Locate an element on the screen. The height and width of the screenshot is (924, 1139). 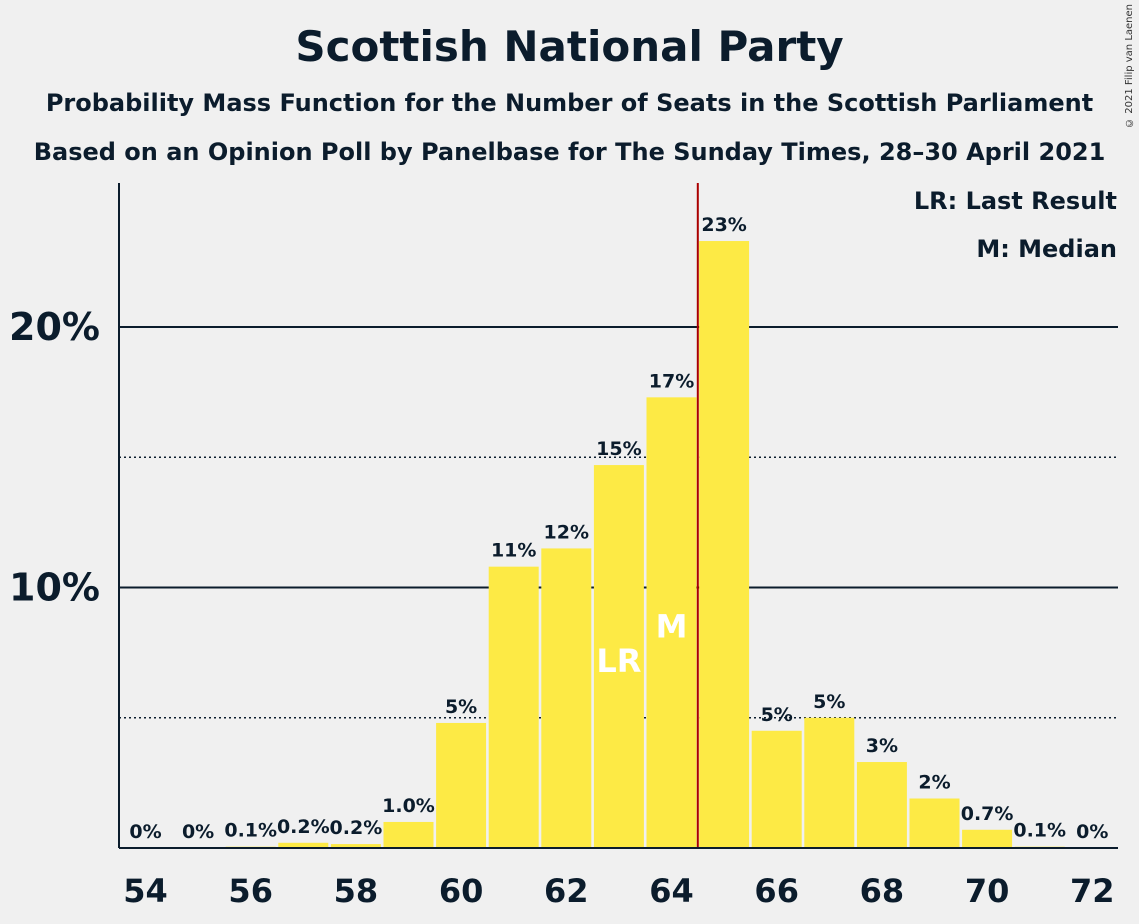
last-result-marker: LR is located at coordinates (618, 661).